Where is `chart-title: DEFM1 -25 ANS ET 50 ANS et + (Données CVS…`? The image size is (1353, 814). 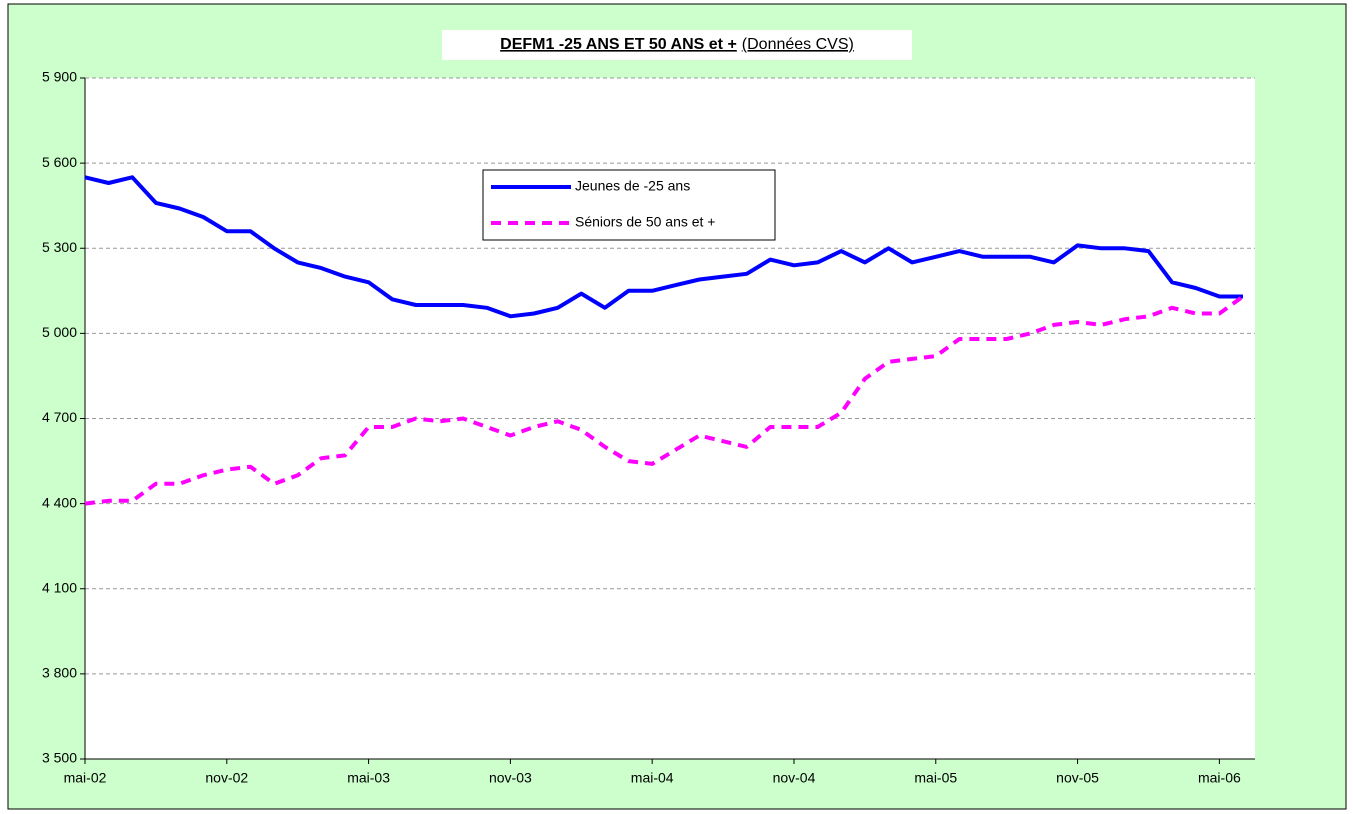
chart-title: DEFM1 -25 ANS ET 50 ANS et + (Données CVS… is located at coordinates (677, 44).